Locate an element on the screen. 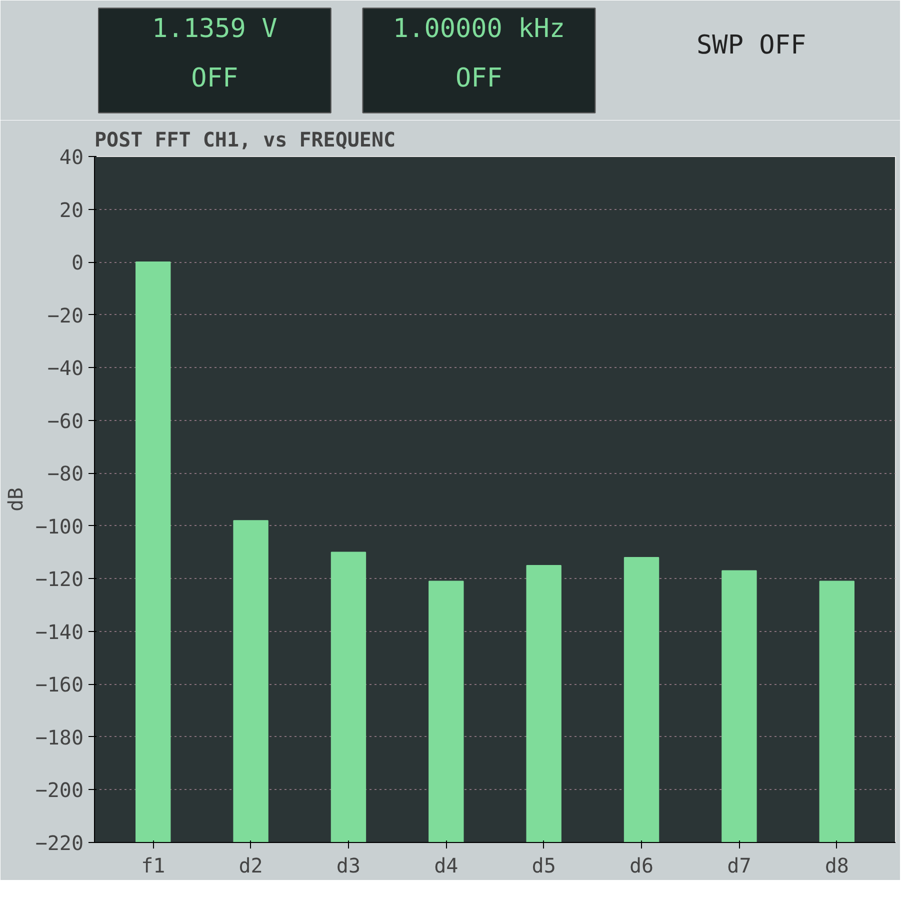 This screenshot has height=920, width=920. y-tick-label: −100 is located at coordinates (59, 526).